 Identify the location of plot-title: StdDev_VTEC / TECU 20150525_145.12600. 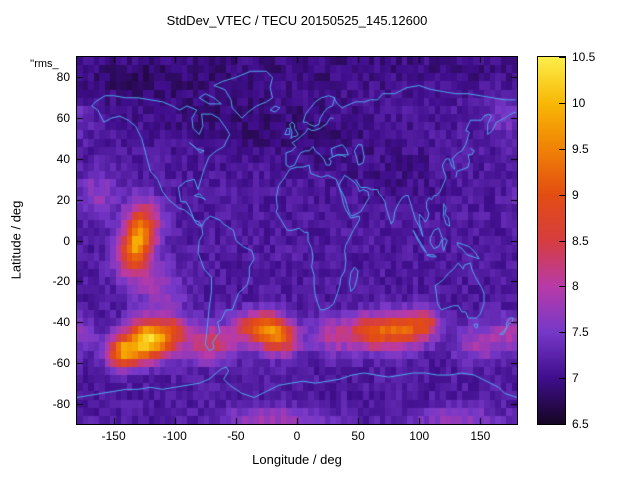
(297, 20).